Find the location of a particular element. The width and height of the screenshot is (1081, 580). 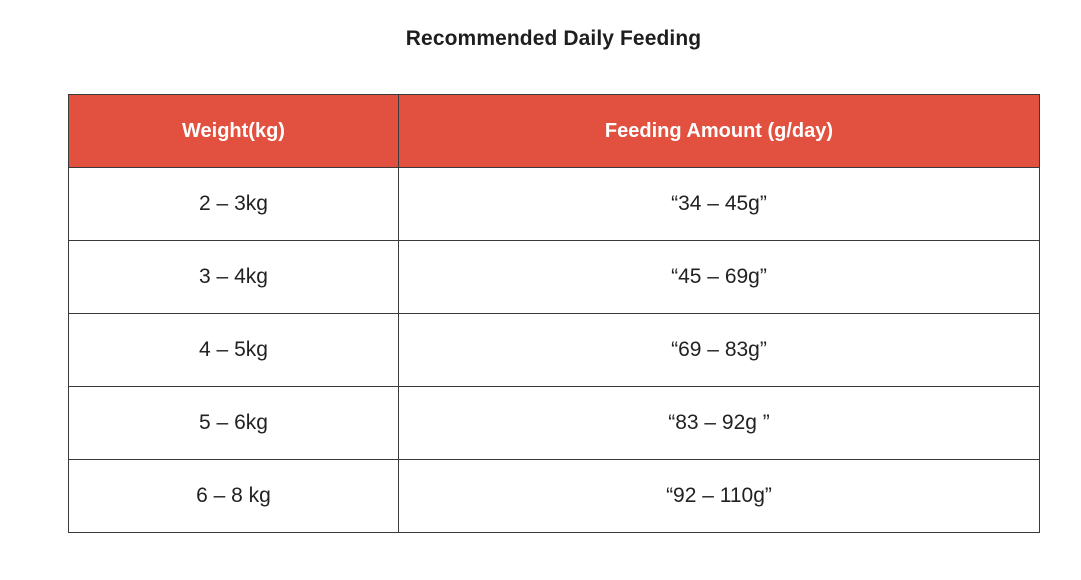

page-title: Recommended Daily Feeding is located at coordinates (553, 38).